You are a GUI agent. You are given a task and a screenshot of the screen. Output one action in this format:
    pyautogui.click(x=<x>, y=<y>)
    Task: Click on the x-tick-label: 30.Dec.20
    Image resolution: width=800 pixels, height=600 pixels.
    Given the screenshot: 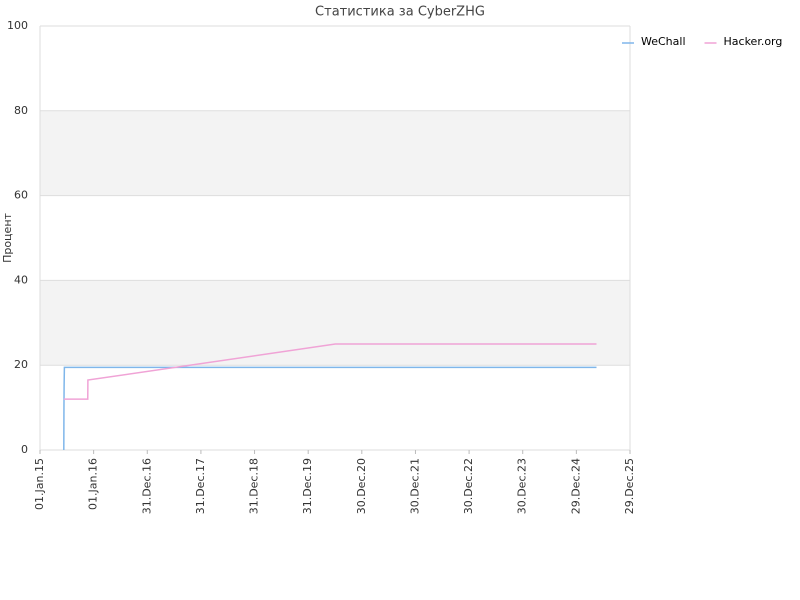 What is the action you would take?
    pyautogui.click(x=361, y=486)
    